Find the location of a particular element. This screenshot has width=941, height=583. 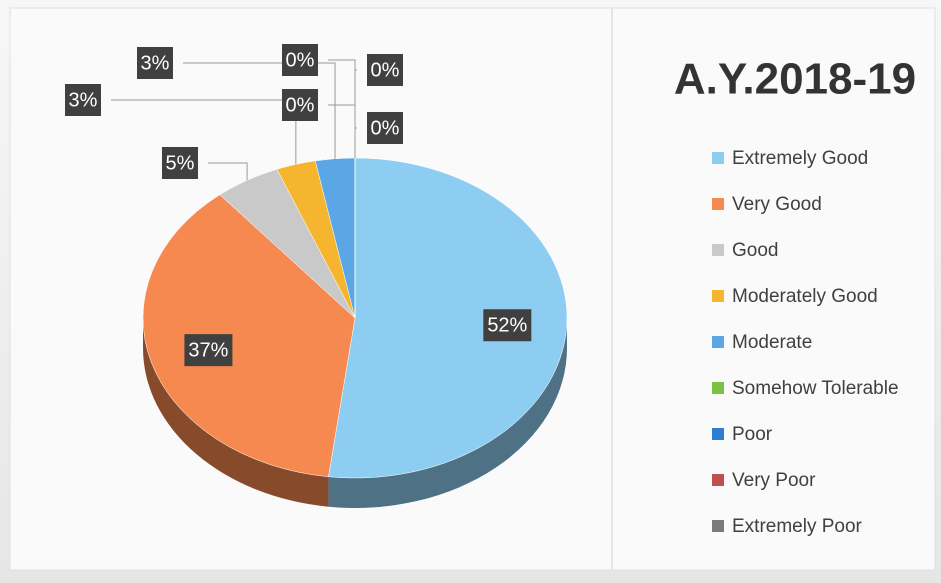

legend-label: Very Poor is located at coordinates (774, 480).